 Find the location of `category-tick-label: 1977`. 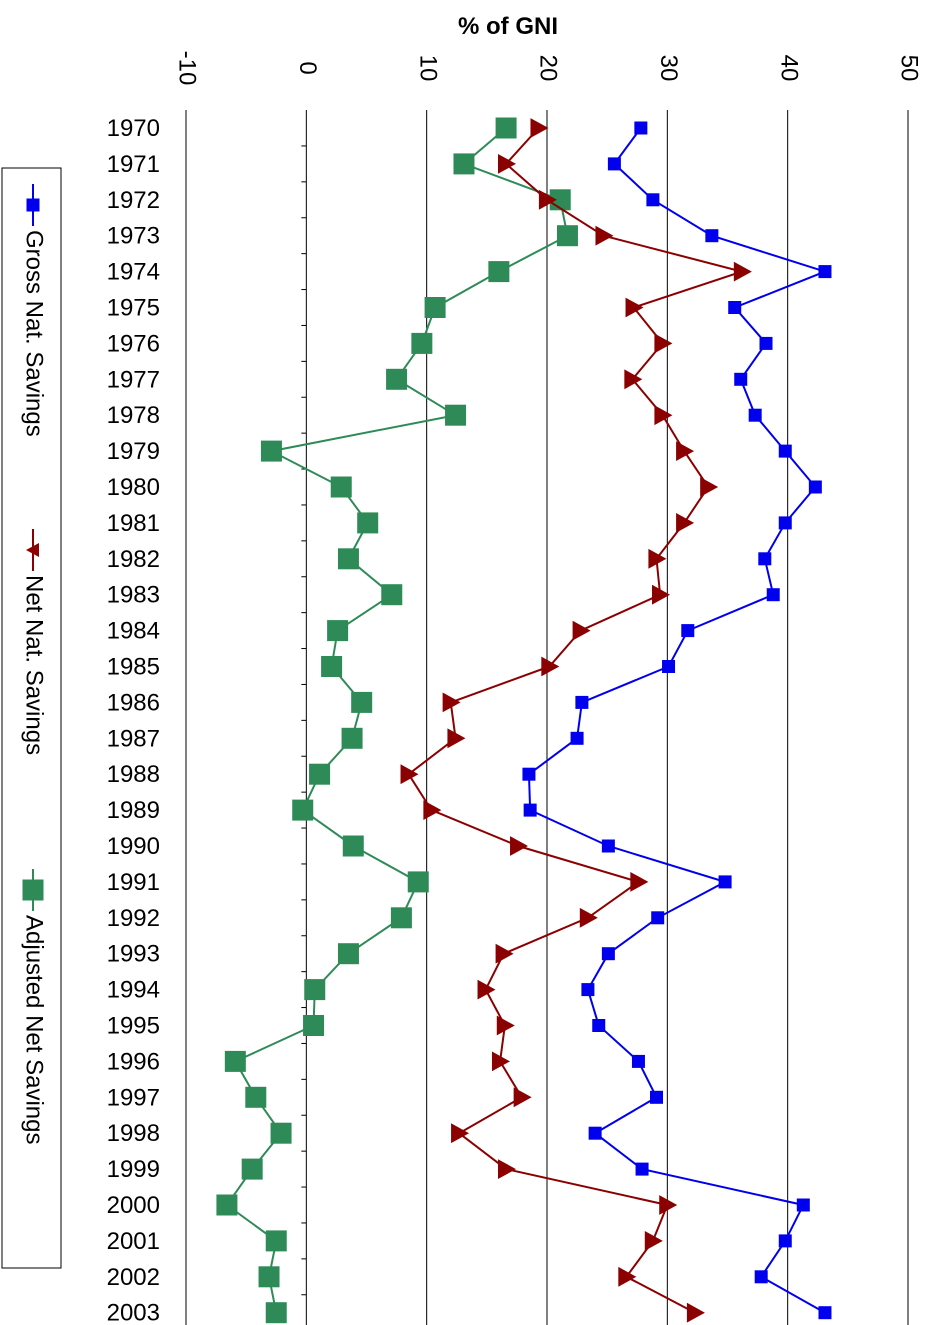

category-tick-label: 1977 is located at coordinates (133, 379).